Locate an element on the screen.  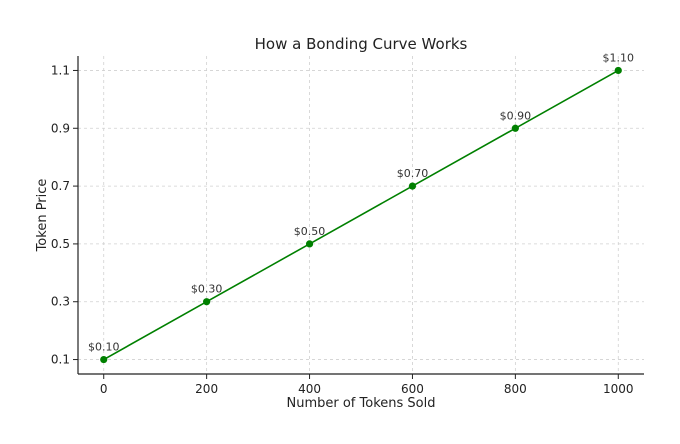
x-tick-label: 600 is located at coordinates (412, 389).